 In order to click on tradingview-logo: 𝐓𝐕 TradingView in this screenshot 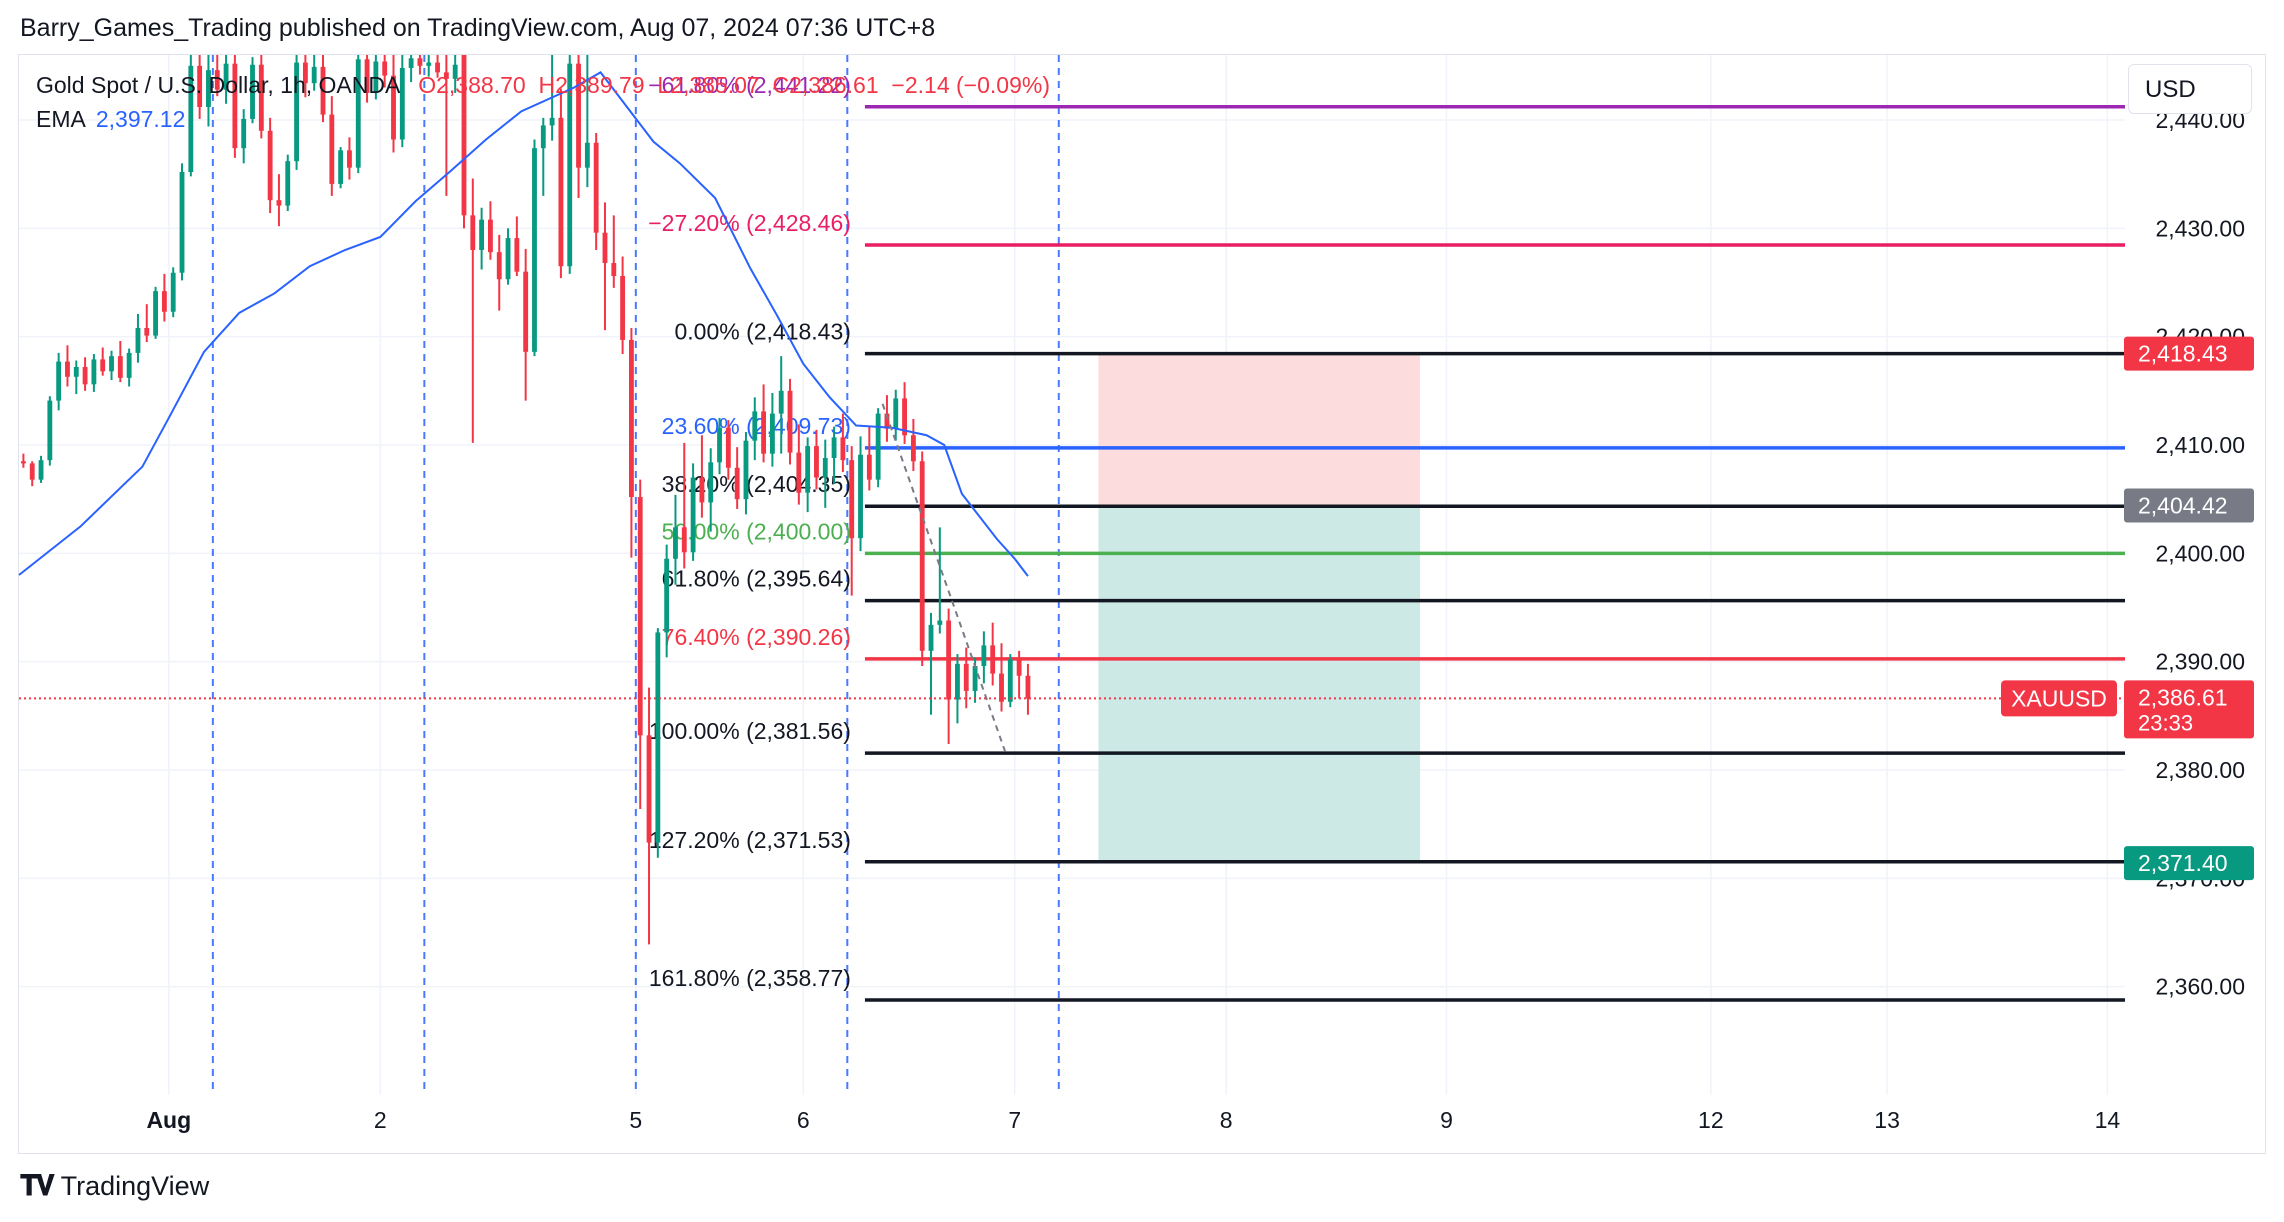, I will do `click(114, 1186)`.